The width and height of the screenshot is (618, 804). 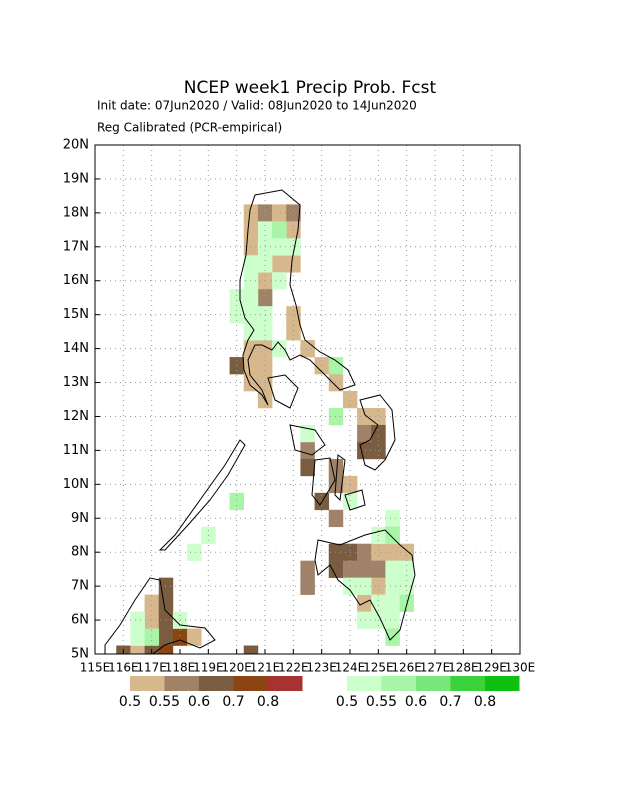 I want to click on y-tick-label: 12N, so click(x=76, y=416).